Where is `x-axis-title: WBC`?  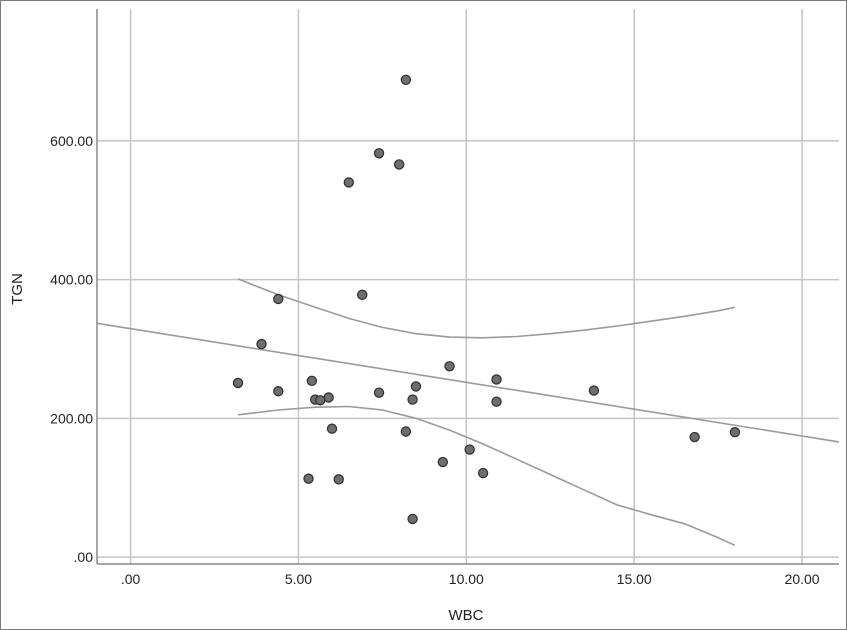 x-axis-title: WBC is located at coordinates (466, 615).